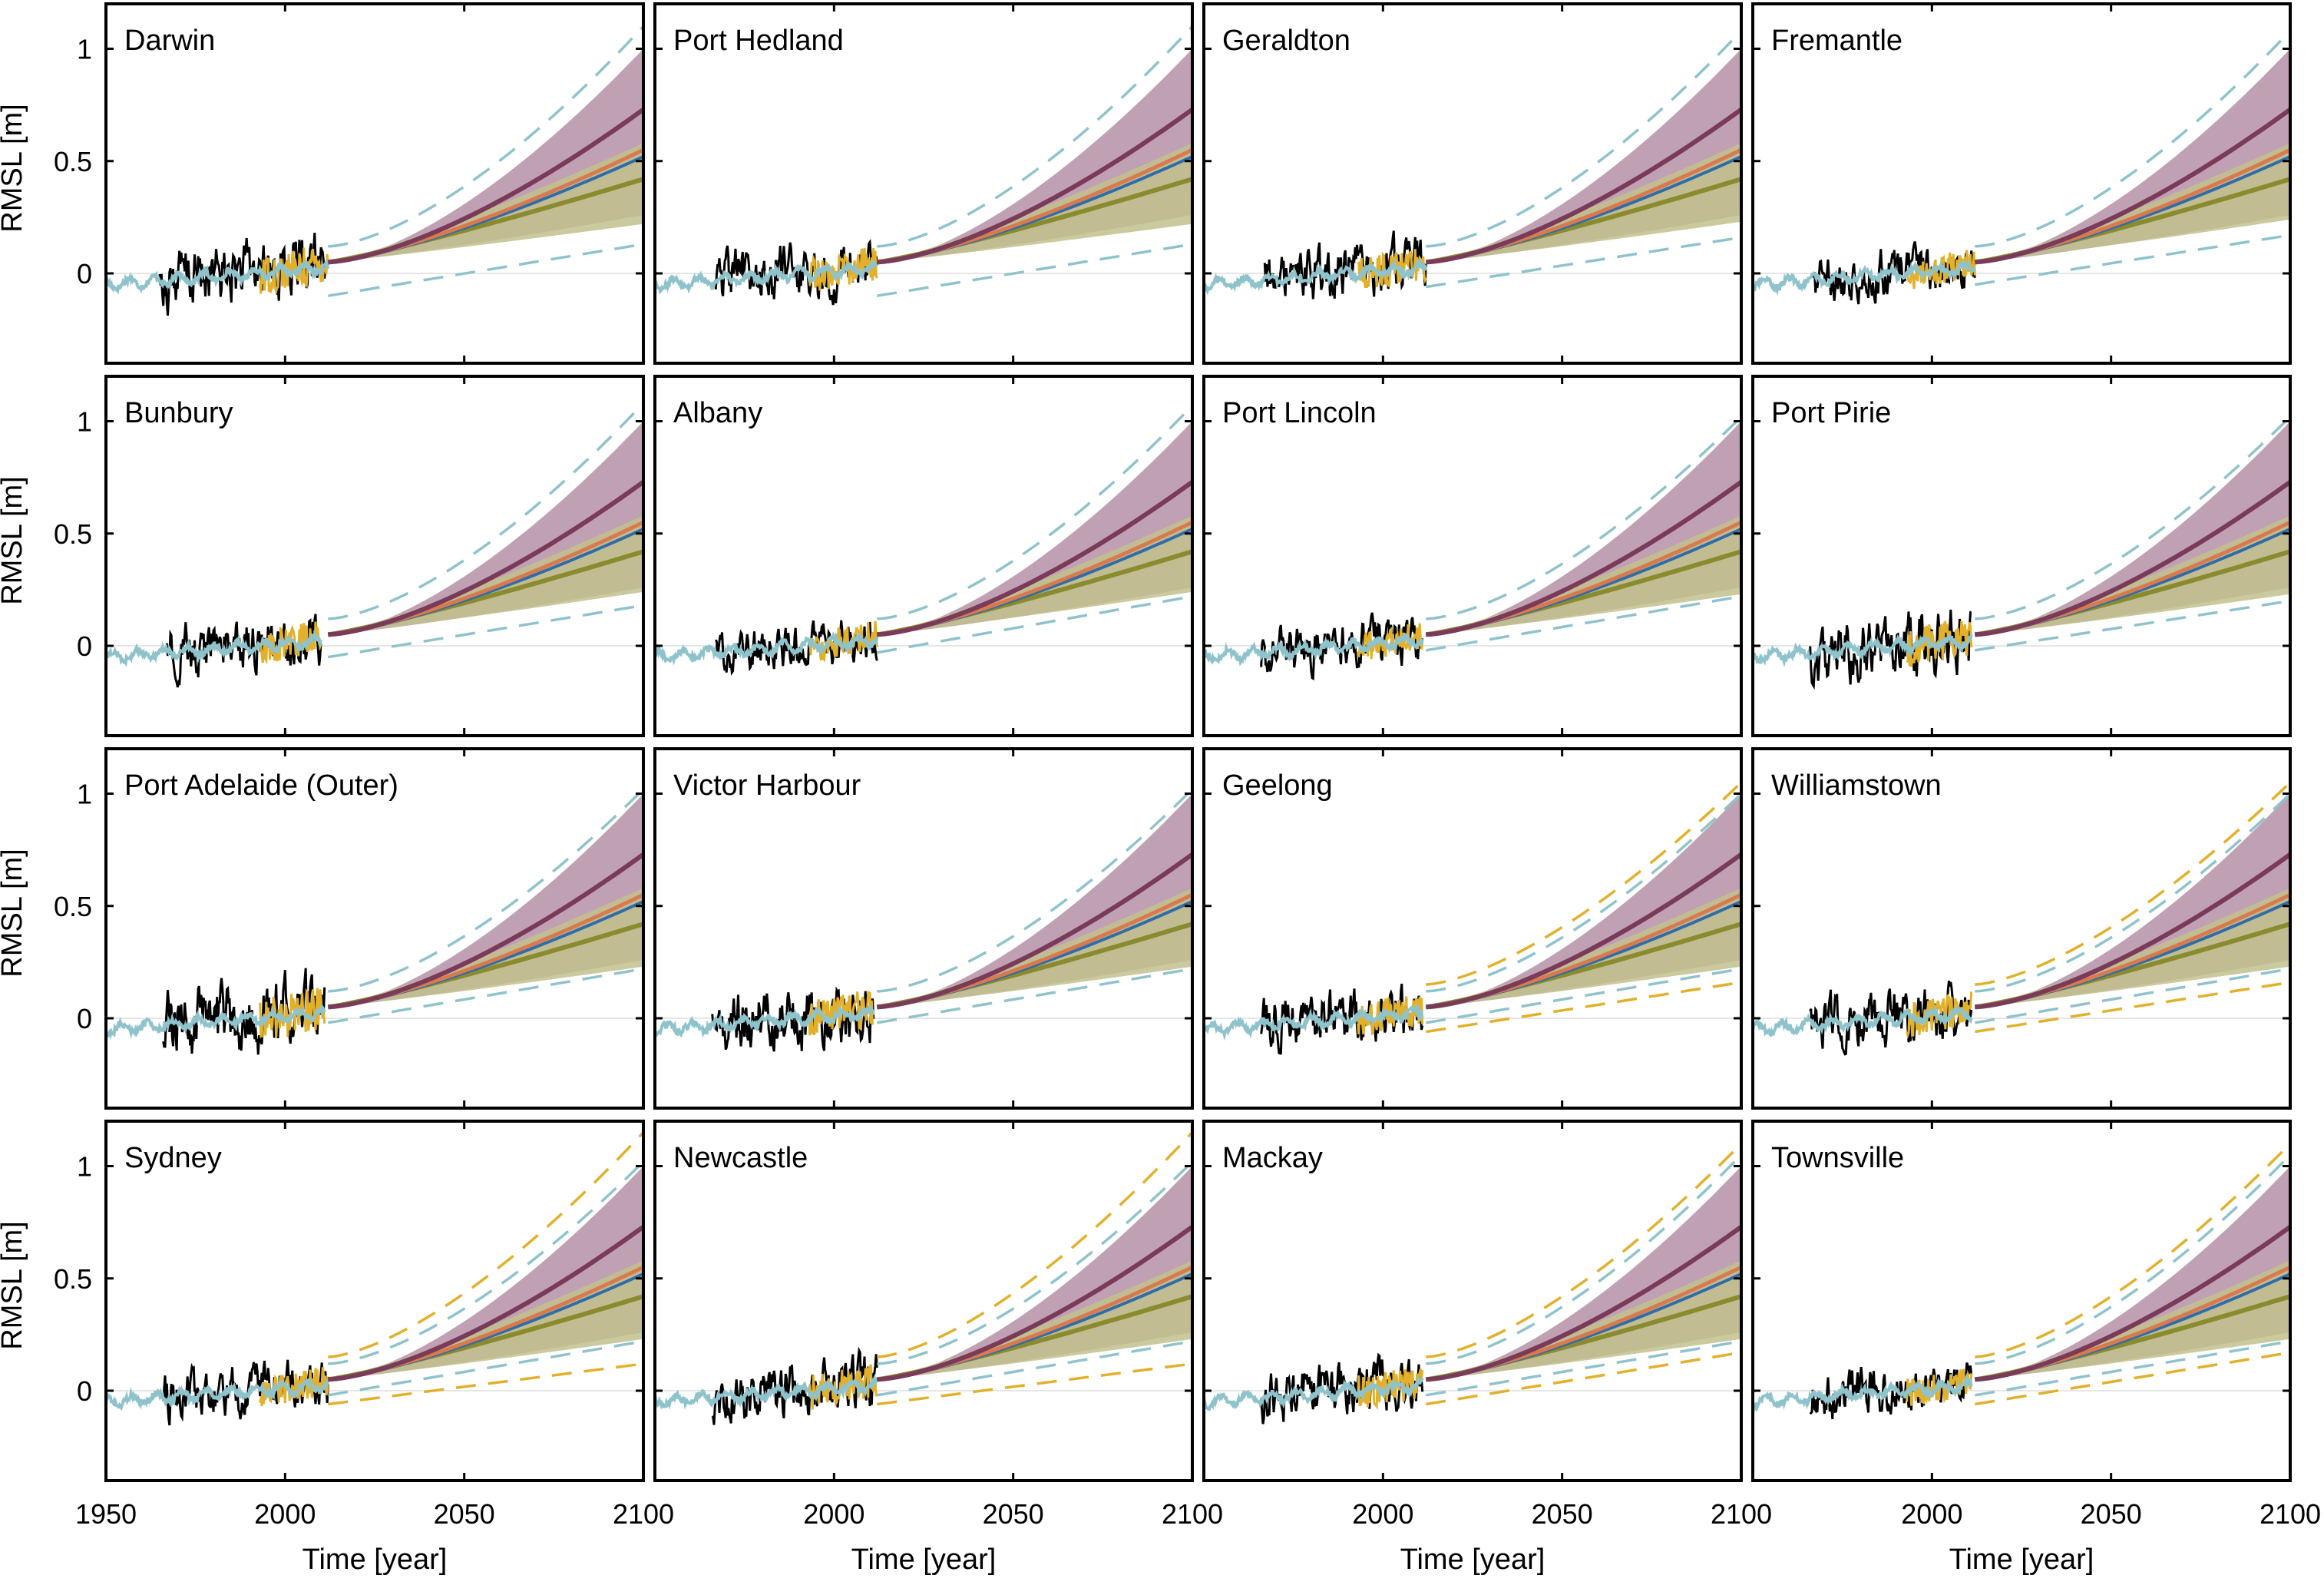 The width and height of the screenshot is (2324, 1585). I want to click on station-label: Port Pirie, so click(1831, 413).